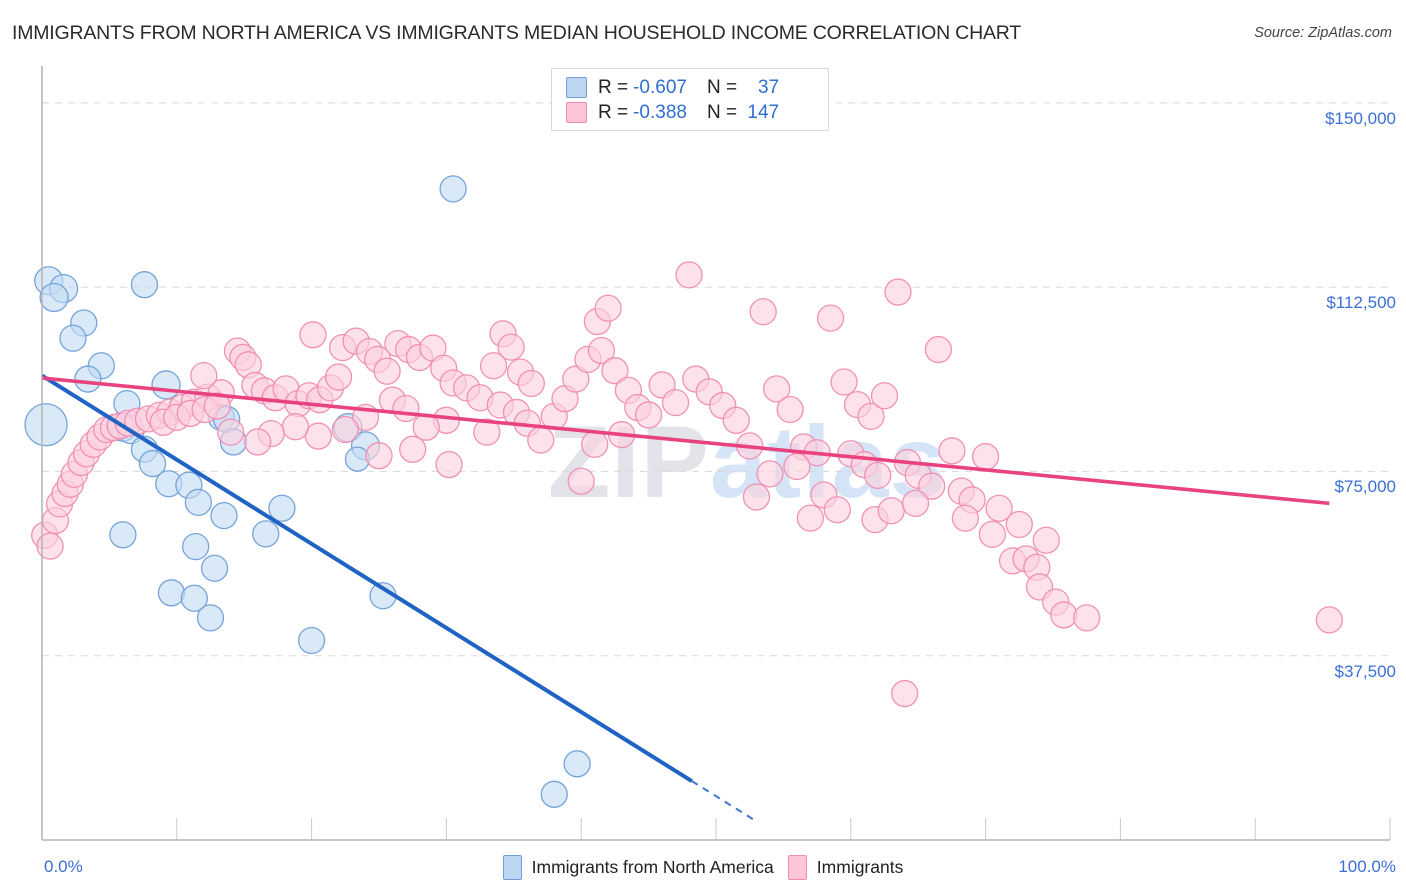  What do you see at coordinates (1365, 671) in the screenshot?
I see `y-tick-37500: $37,500` at bounding box center [1365, 671].